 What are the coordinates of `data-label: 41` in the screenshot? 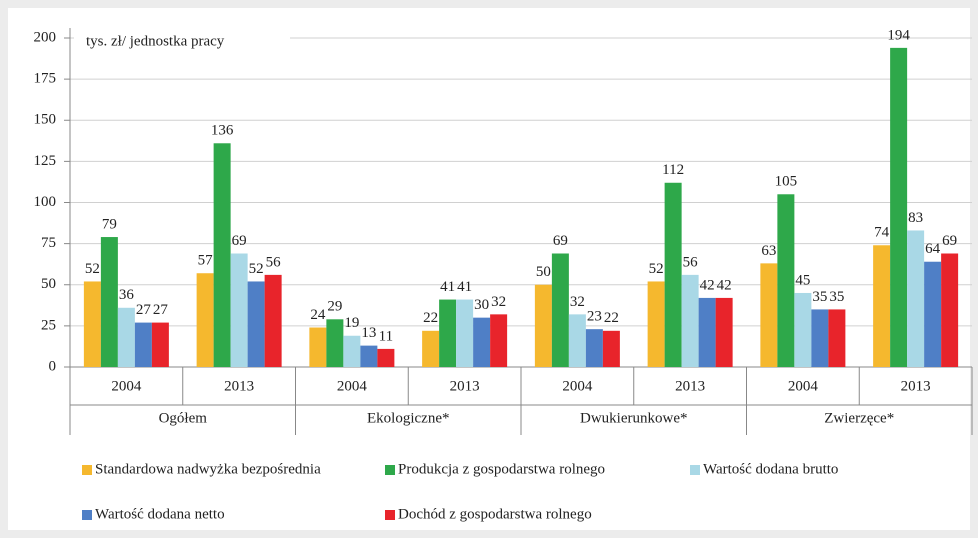 It's located at (464, 287).